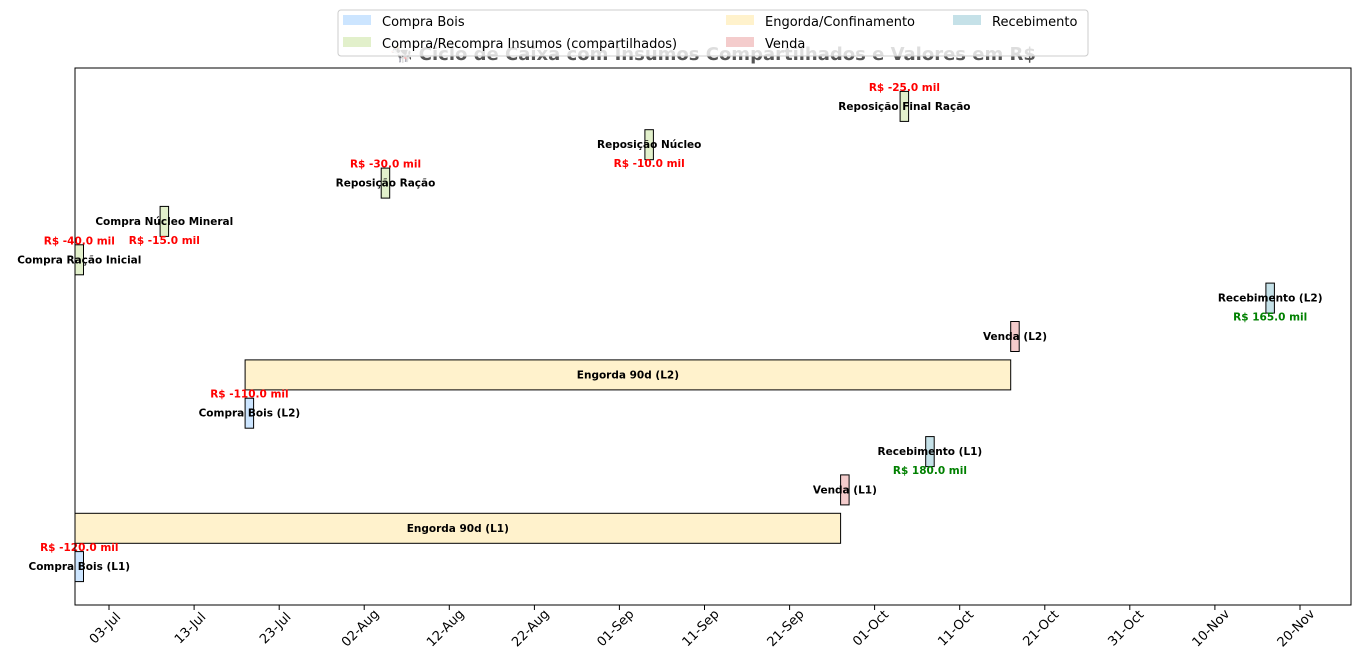 This screenshot has height=663, width=1366. Describe the element at coordinates (1041, 629) in the screenshot. I see `x-tick-label: 21-Oct` at that location.